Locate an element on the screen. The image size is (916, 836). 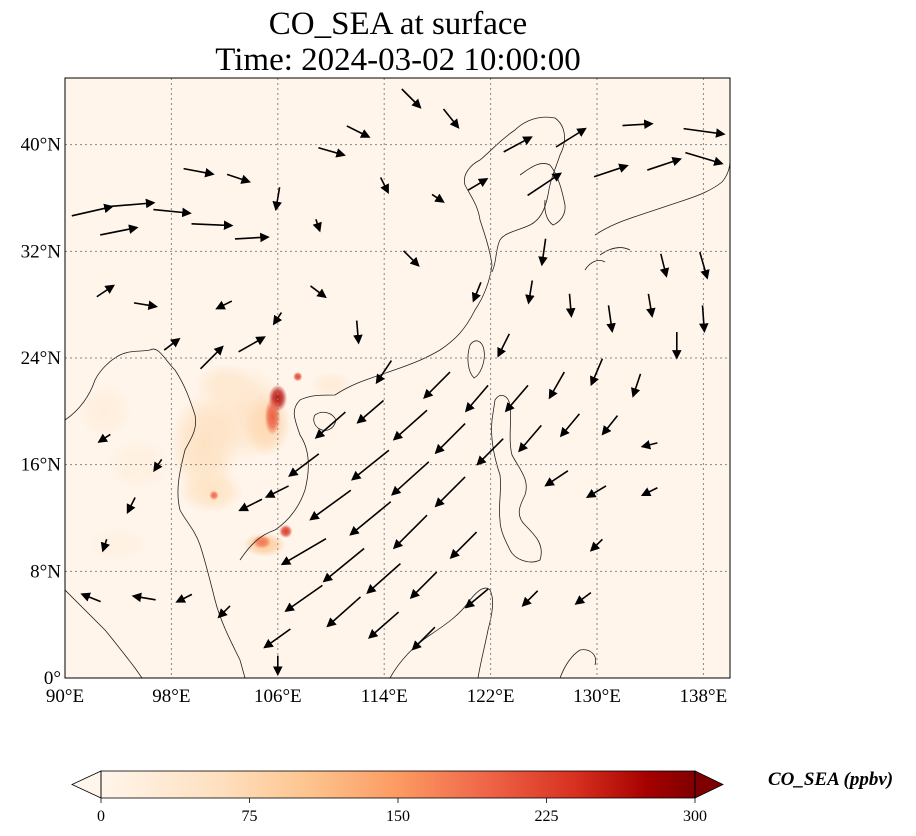
title-line-1: CO_SEA at surface is located at coordinates (398, 24).